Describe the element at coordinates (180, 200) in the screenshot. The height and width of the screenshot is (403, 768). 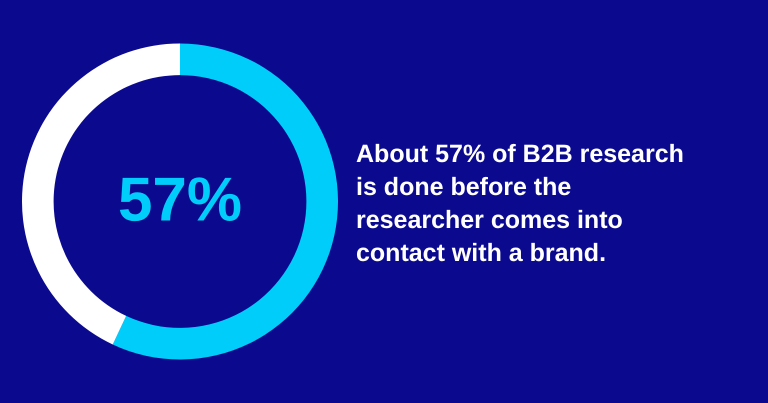
I see `data-label: 57%` at that location.